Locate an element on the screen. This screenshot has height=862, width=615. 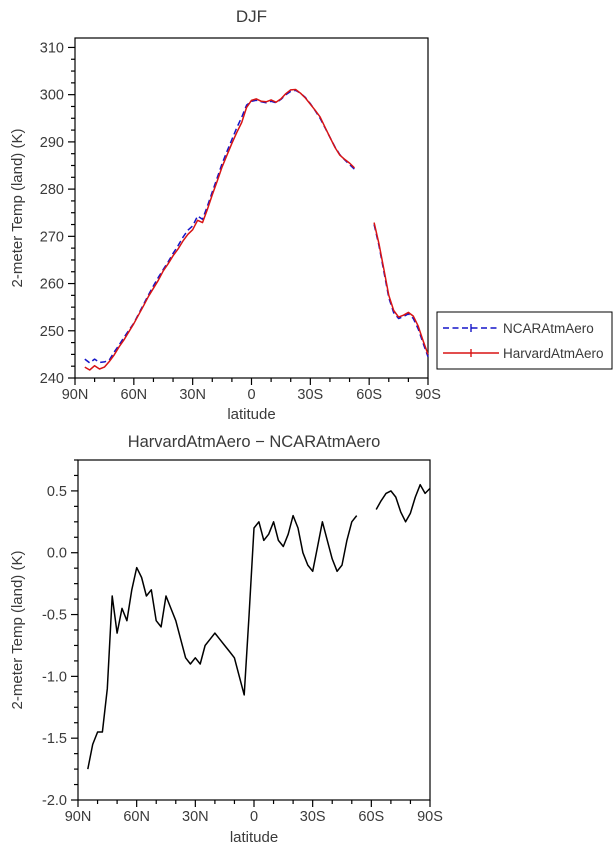
svg-text: 310 is located at coordinates (52, 48).